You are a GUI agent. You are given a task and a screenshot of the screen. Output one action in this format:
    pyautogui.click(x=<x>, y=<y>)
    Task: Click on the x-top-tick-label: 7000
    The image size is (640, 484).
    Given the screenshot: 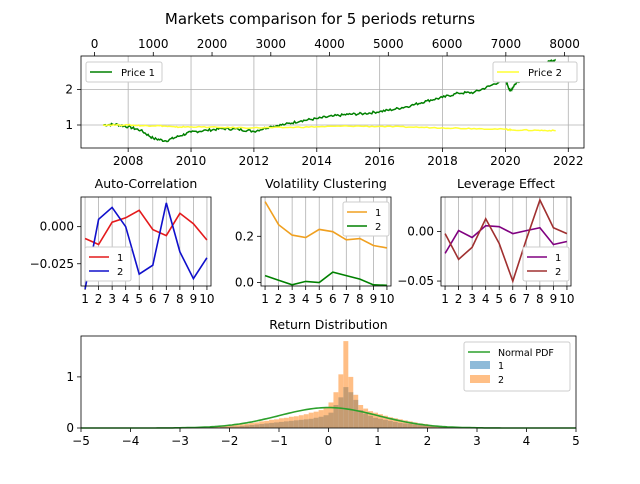 What is the action you would take?
    pyautogui.click(x=506, y=44)
    